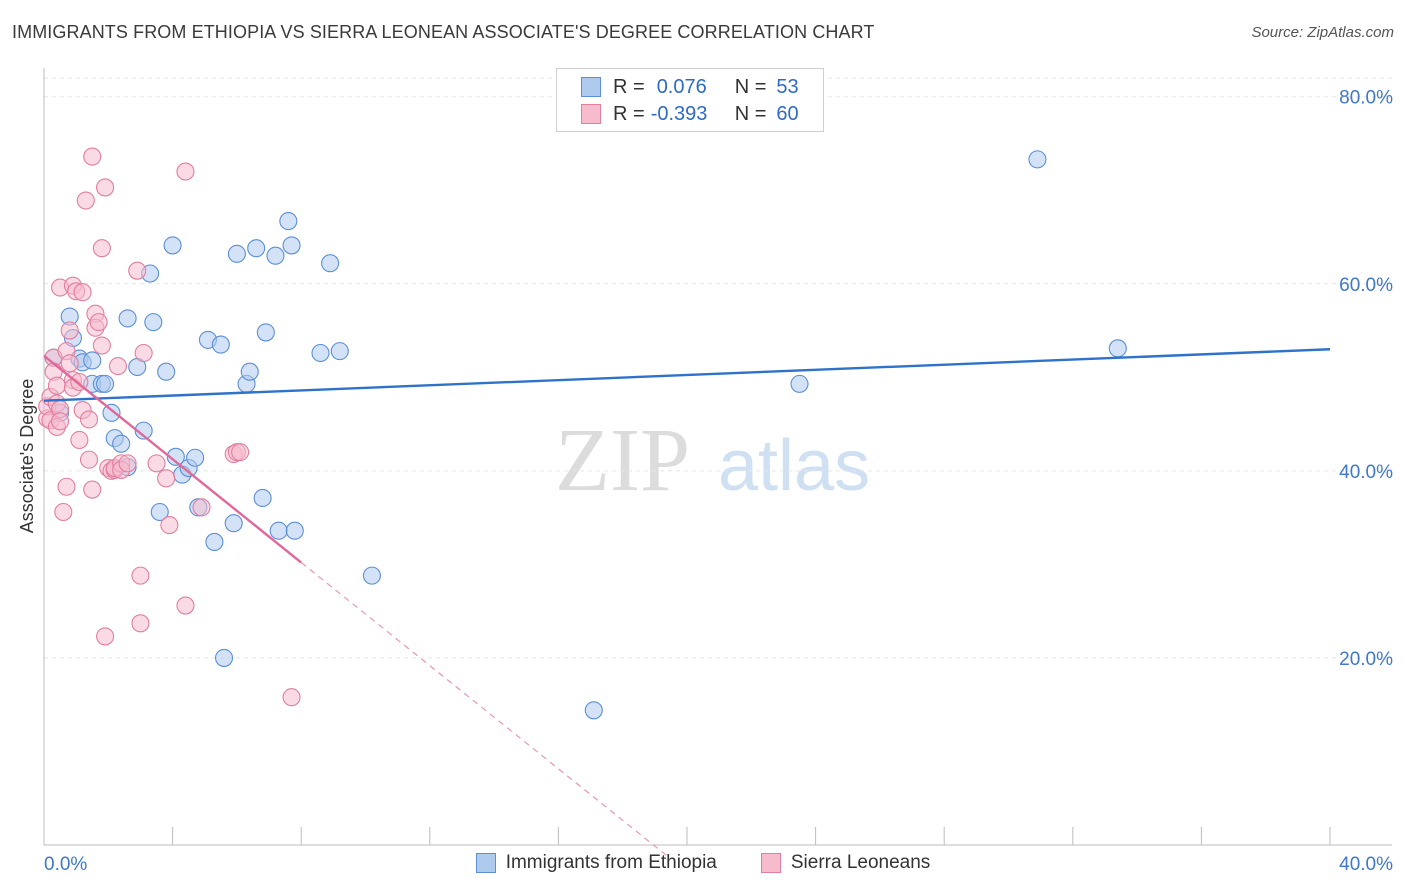 This screenshot has height=892, width=1406. I want to click on series-swatch-pink, so click(770, 863).